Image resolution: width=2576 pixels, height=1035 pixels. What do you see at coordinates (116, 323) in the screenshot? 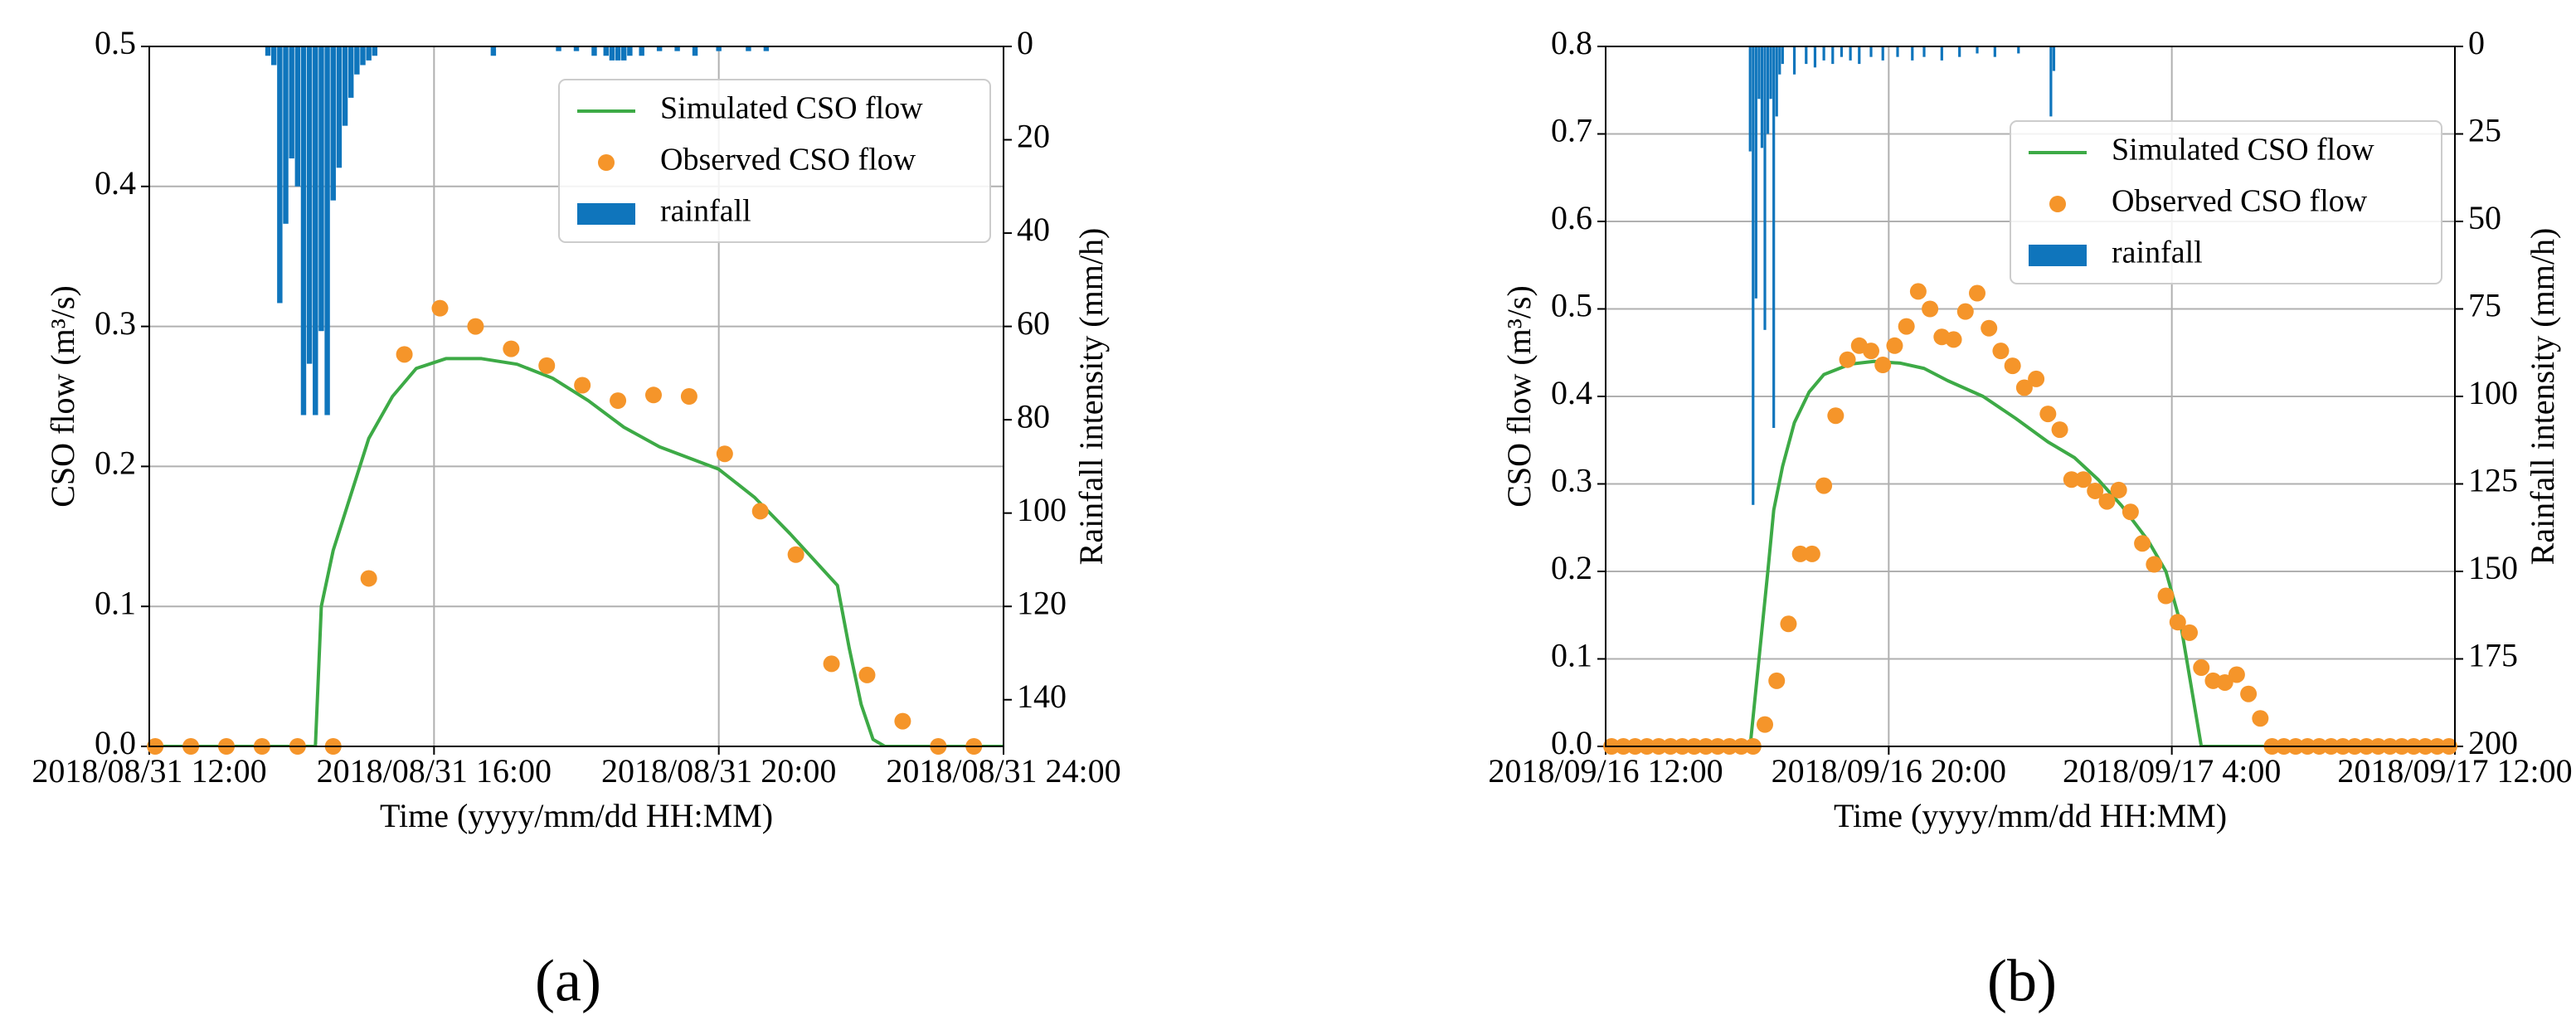
I see `y-tick-label: 0.3` at bounding box center [116, 323].